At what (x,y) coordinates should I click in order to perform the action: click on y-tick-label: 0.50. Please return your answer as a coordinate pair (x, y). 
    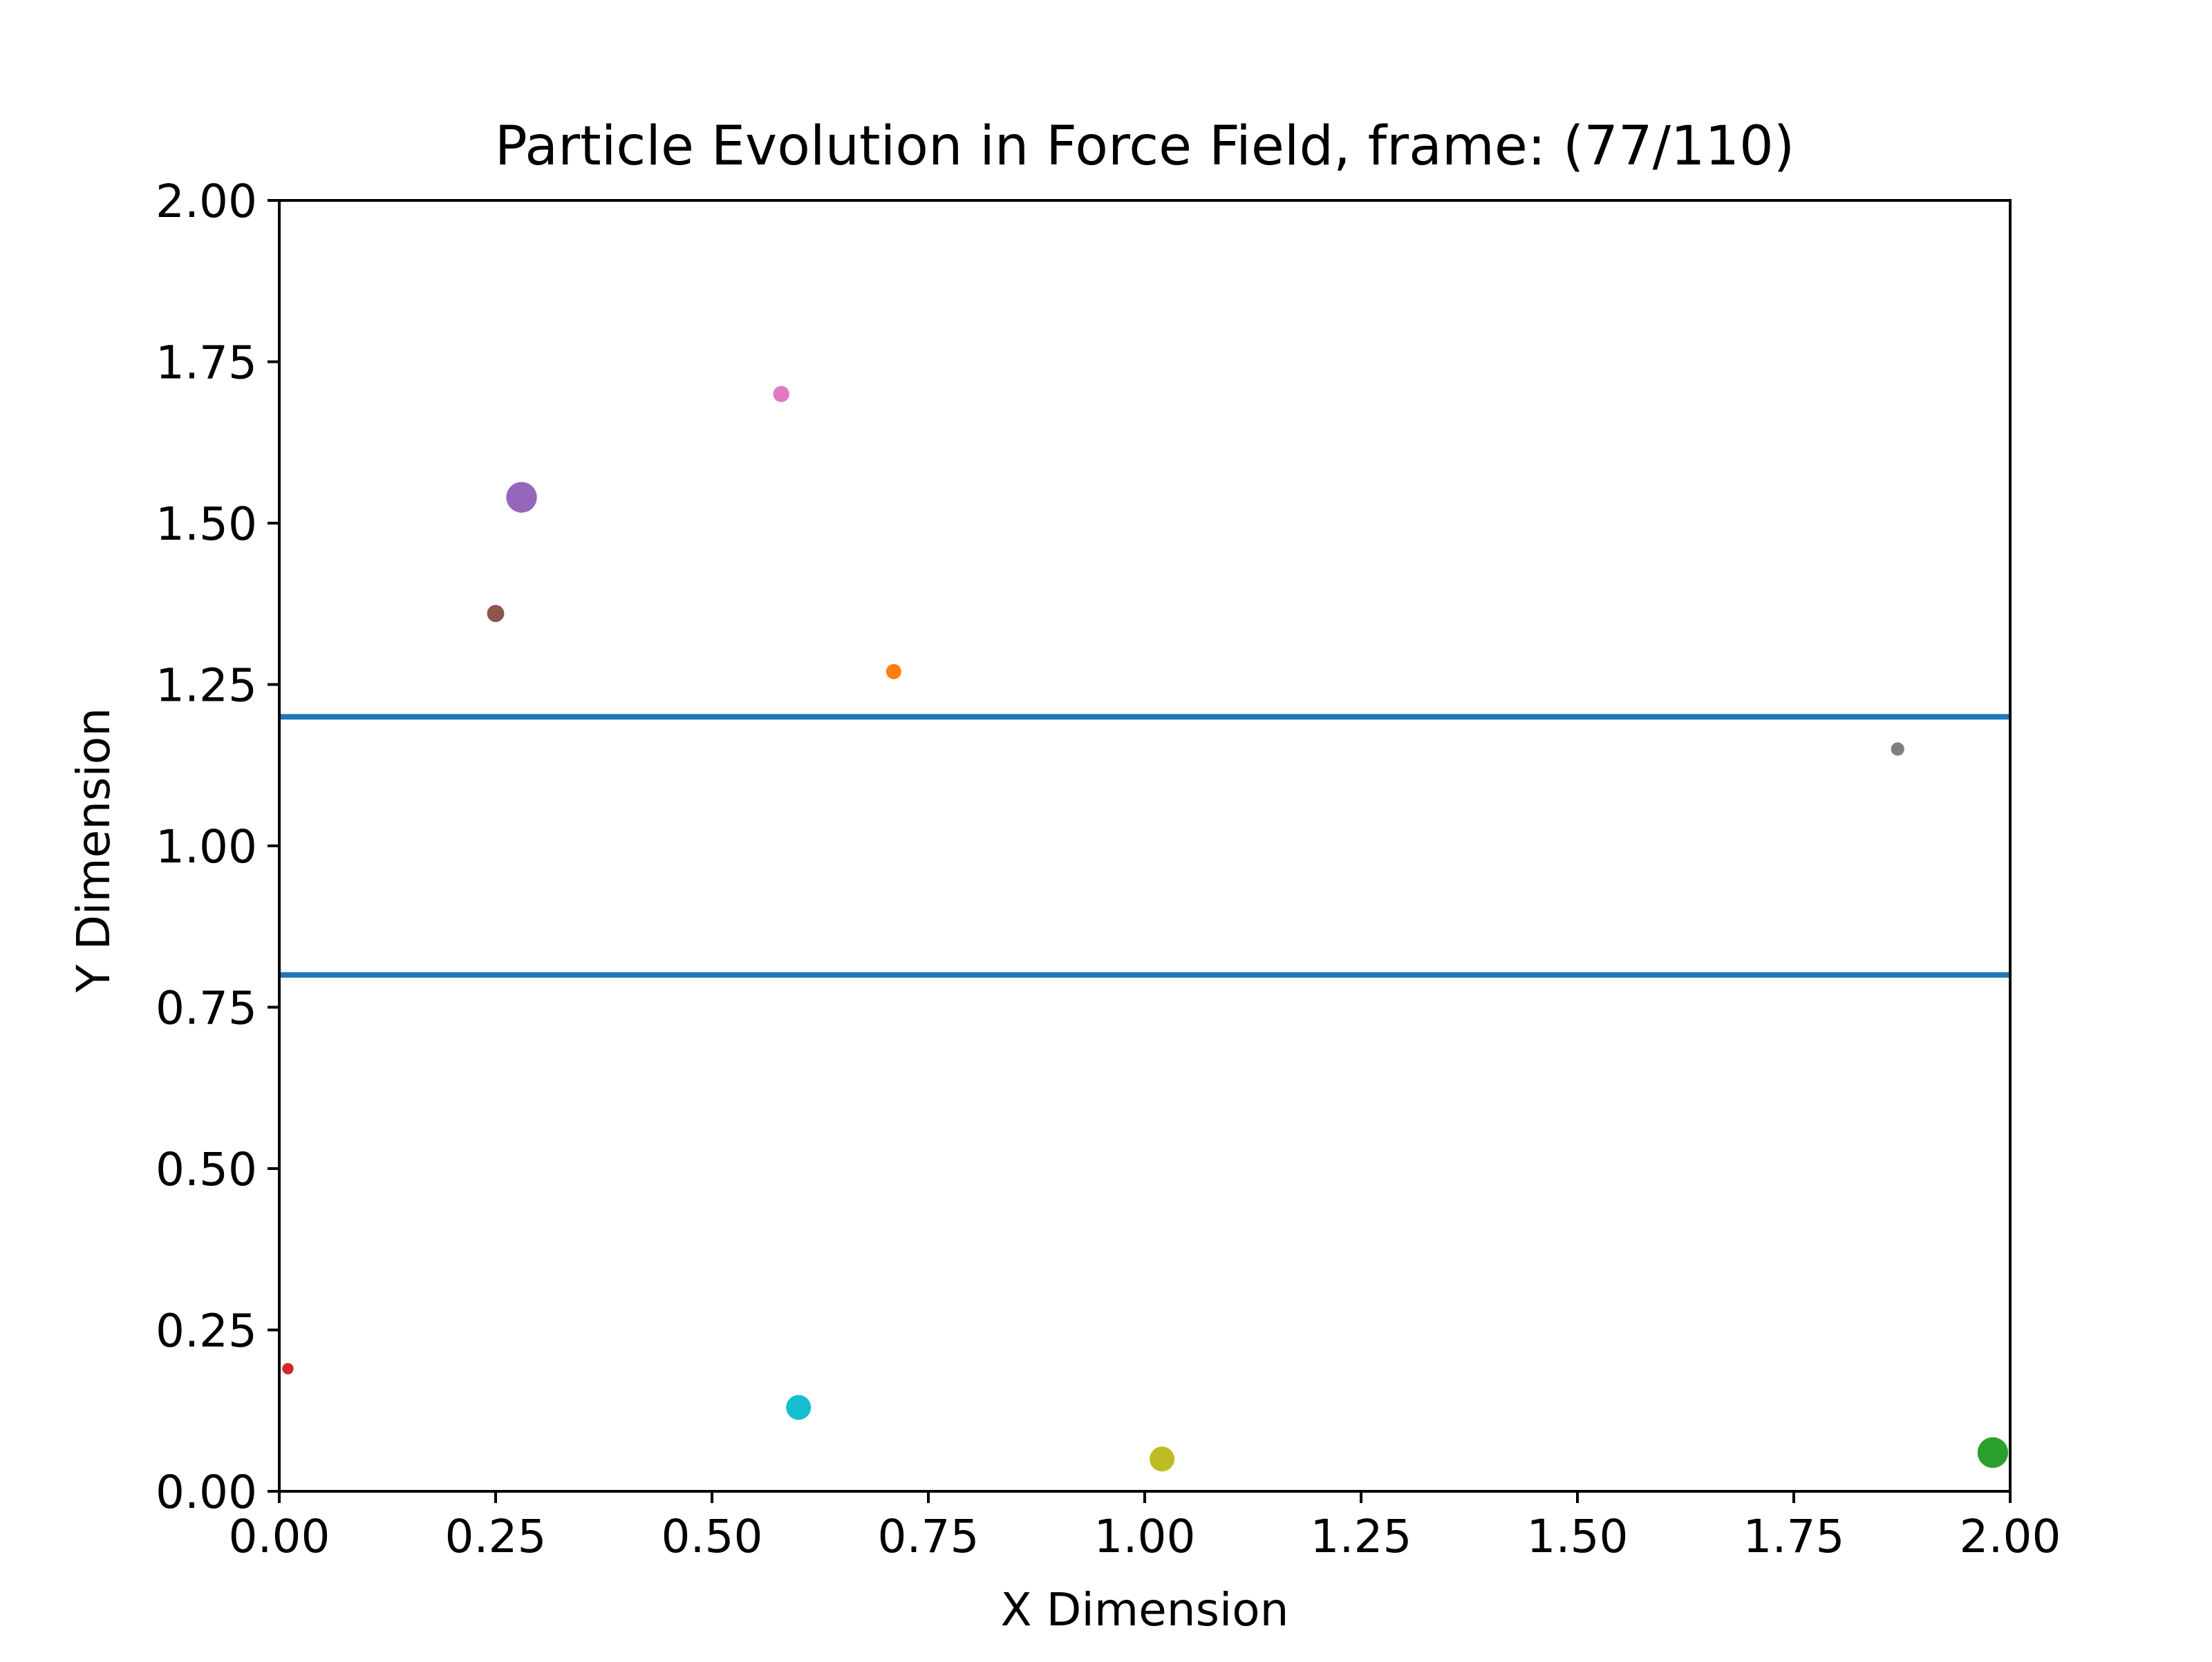
    Looking at the image, I should click on (206, 1170).